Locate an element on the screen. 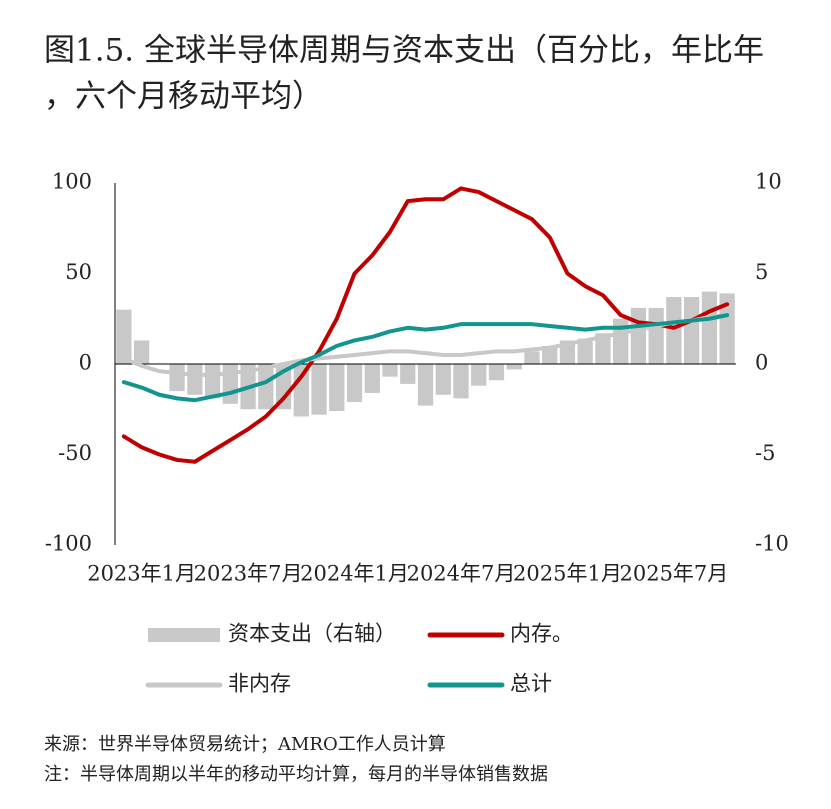  chart-title: ，六个月移动平均） is located at coordinates (183, 97).